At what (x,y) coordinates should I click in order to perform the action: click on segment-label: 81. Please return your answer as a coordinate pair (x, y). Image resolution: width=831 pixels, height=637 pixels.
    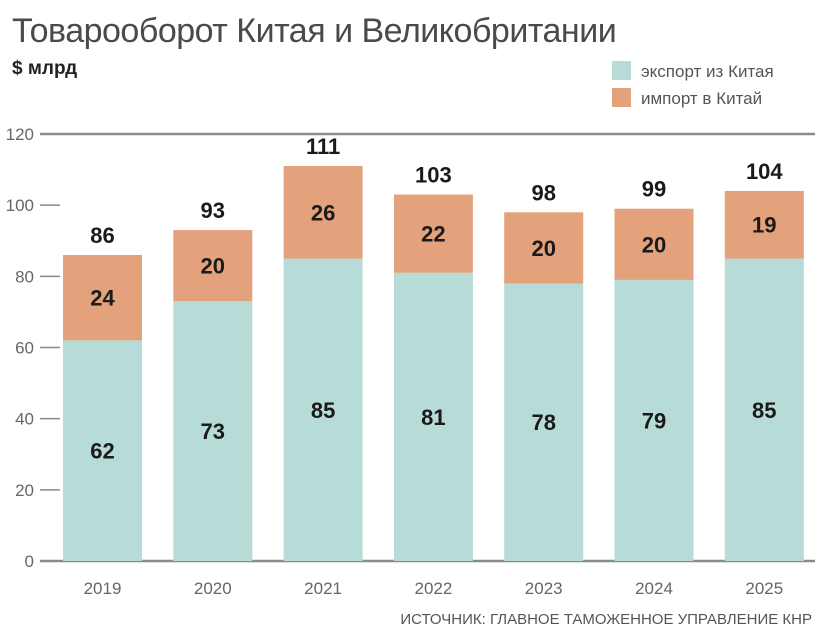
    Looking at the image, I should click on (433, 417).